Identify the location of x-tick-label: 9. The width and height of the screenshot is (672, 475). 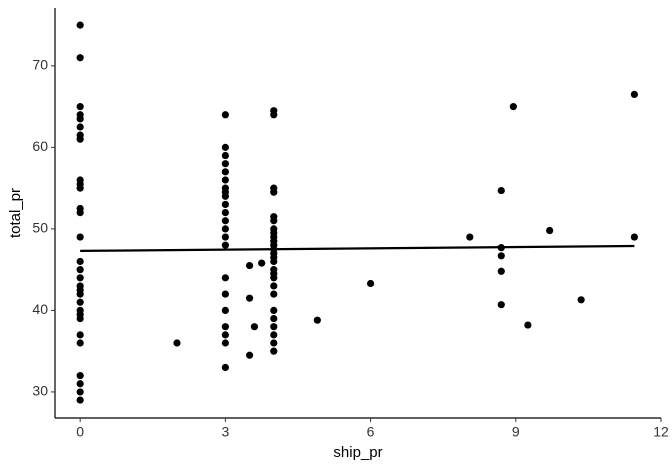
(516, 432).